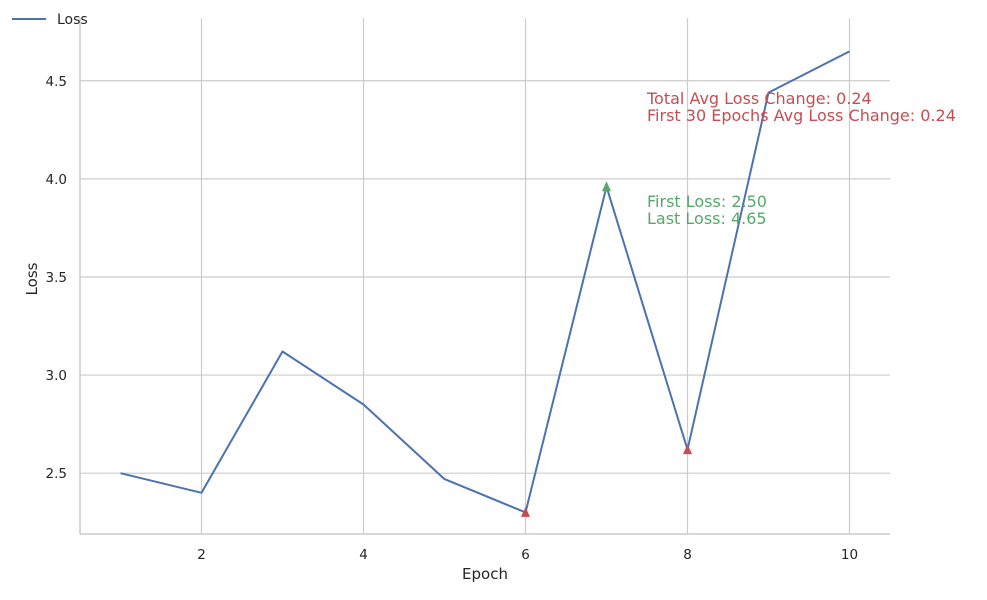  Describe the element at coordinates (707, 201) in the screenshot. I see `annotation-first-loss: First Loss: 2.50` at that location.